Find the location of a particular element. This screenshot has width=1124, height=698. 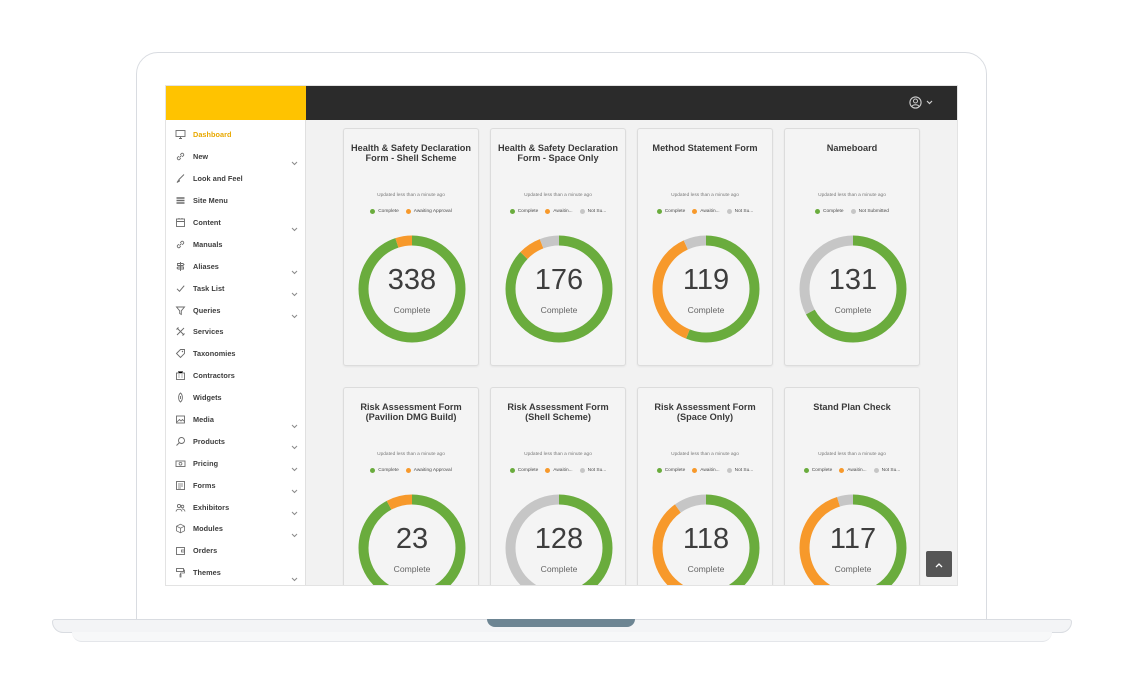

card-legend: Complete Awaiting Approval is located at coordinates (411, 470).